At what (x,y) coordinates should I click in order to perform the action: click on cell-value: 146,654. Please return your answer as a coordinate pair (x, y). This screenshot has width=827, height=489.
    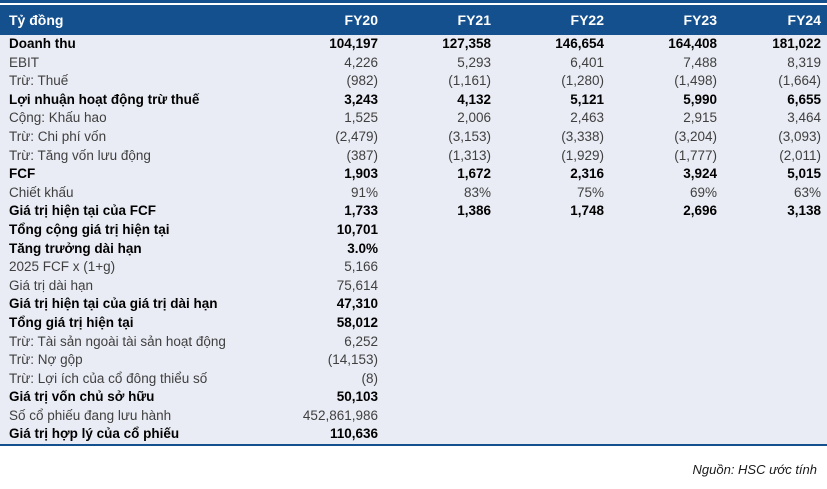
    Looking at the image, I should click on (579, 43).